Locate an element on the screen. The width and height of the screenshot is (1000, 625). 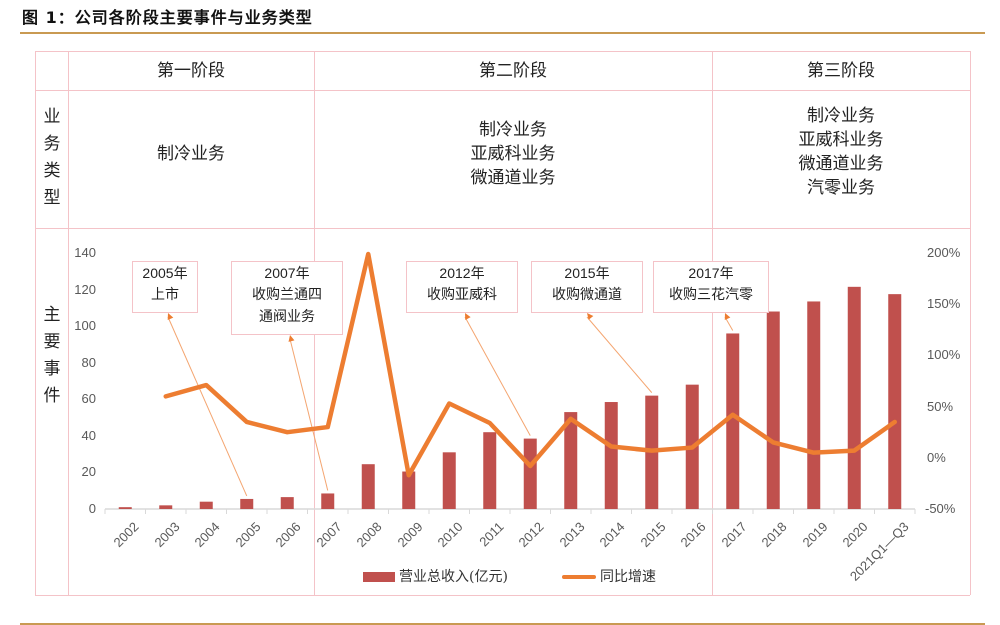
callout-2015: 2015年 收购微通道 is located at coordinates (587, 287).